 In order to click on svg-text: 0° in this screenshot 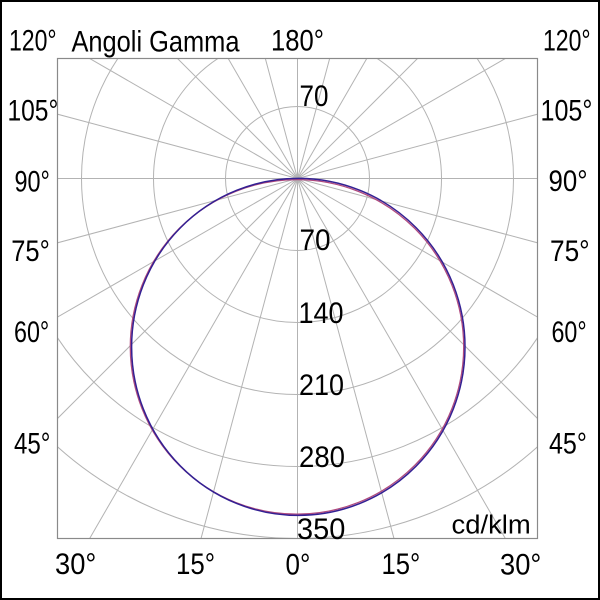, I will do `click(298, 564)`.